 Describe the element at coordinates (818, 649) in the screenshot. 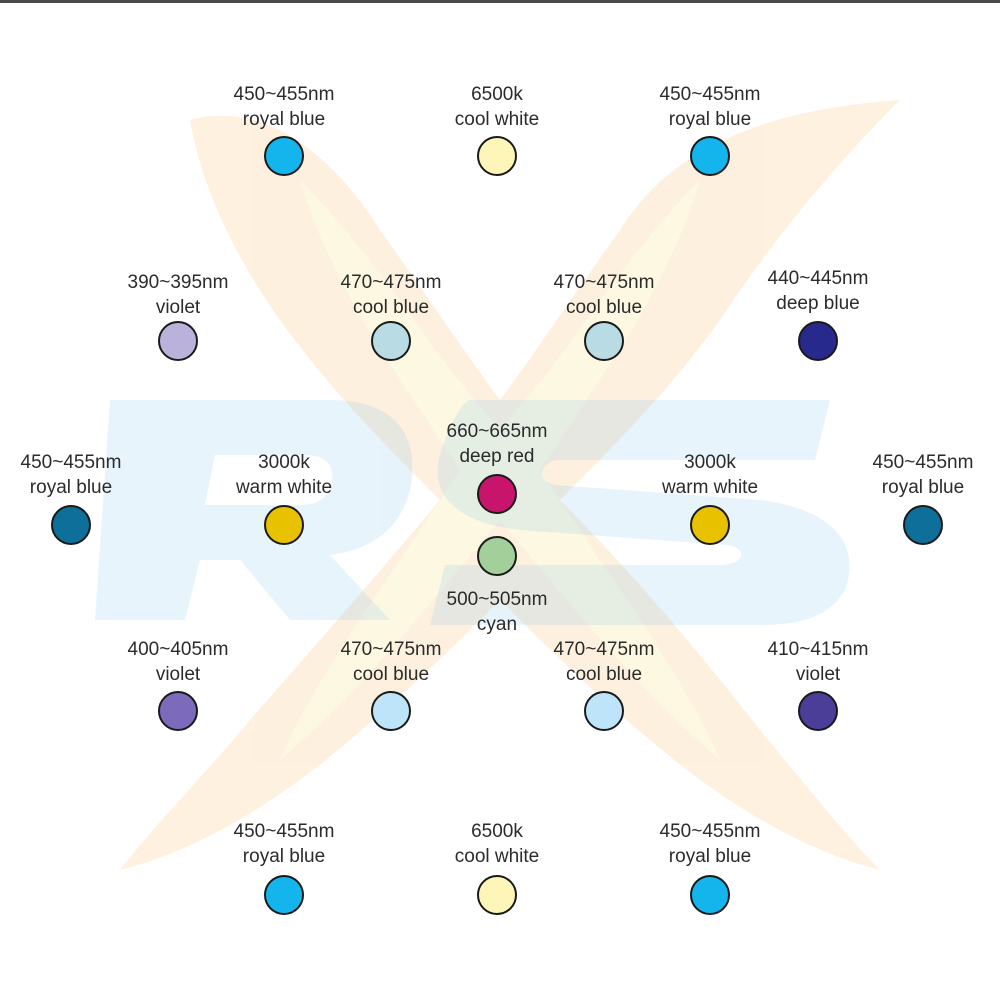

I see `wavelength-text: 410~415nm` at that location.